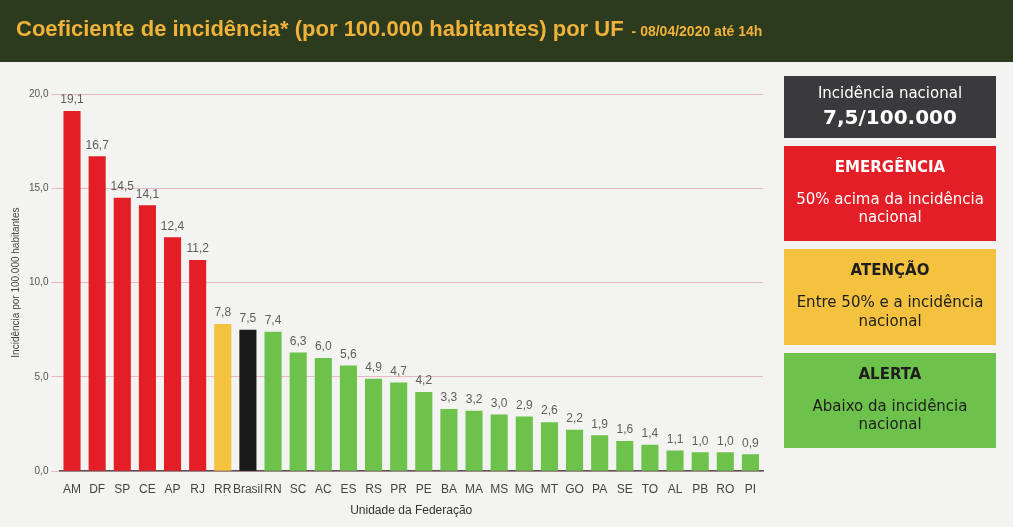 The height and width of the screenshot is (527, 1013). I want to click on data-label: 12,4, so click(172, 225).